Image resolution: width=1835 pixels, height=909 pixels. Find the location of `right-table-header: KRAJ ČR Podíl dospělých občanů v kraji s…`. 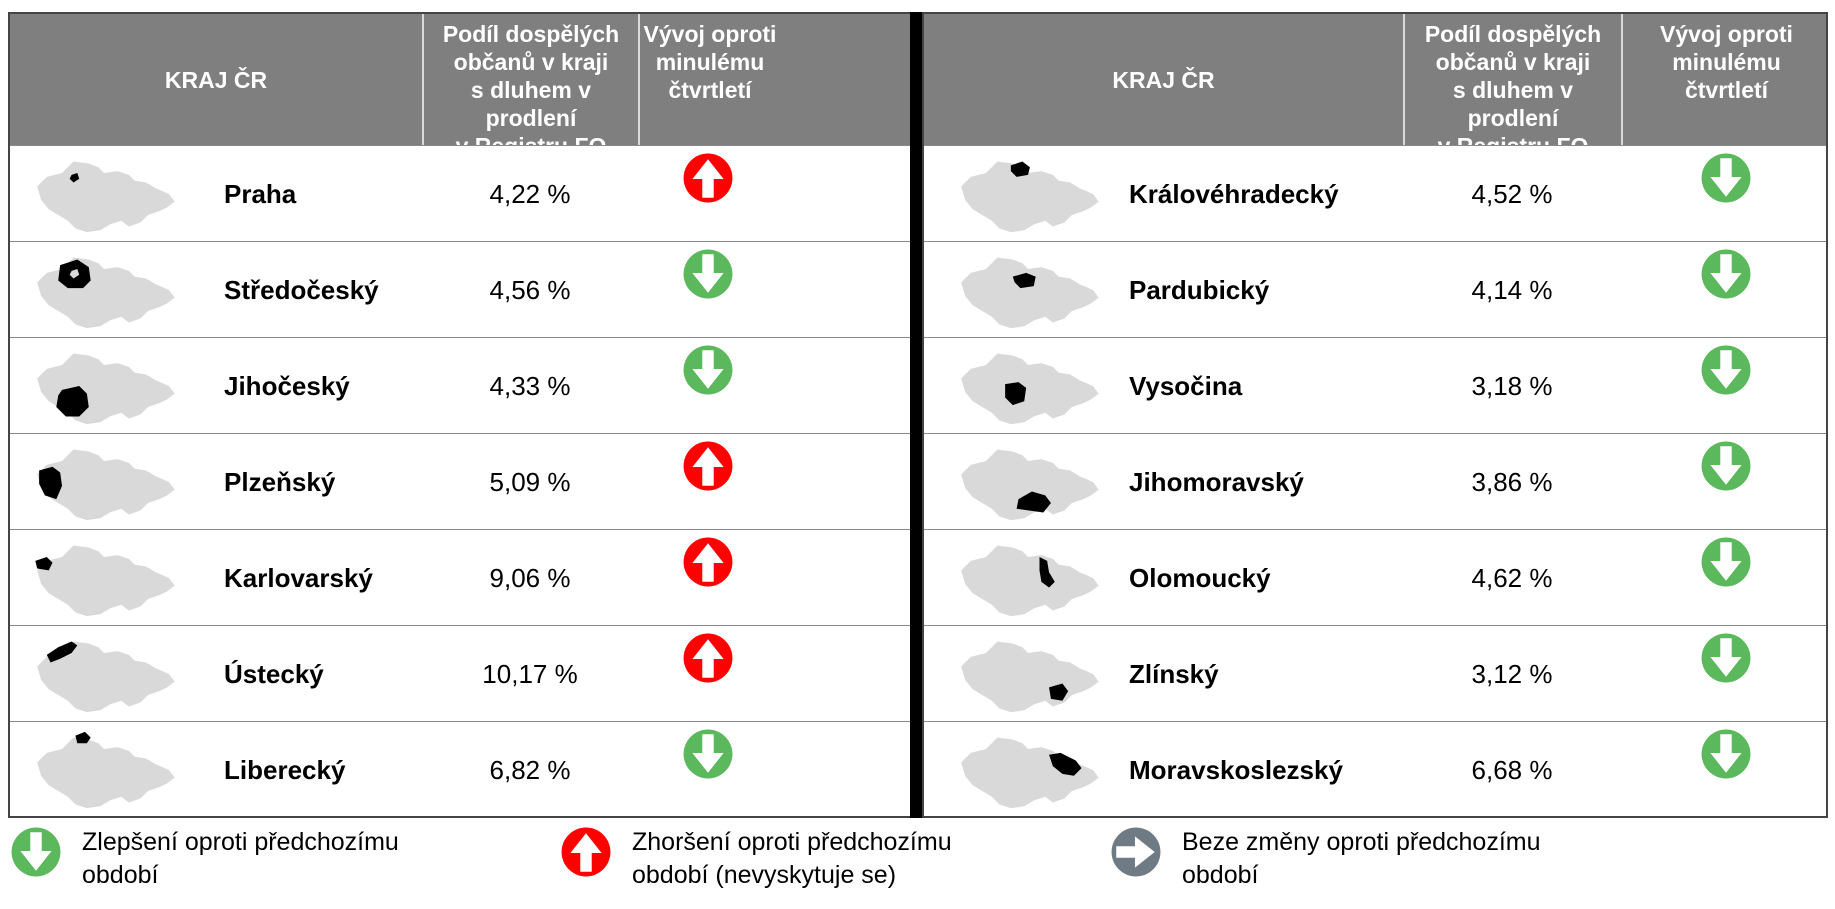

right-table-header: KRAJ ČR Podíl dospělých občanů v kraji s… is located at coordinates (1375, 86).